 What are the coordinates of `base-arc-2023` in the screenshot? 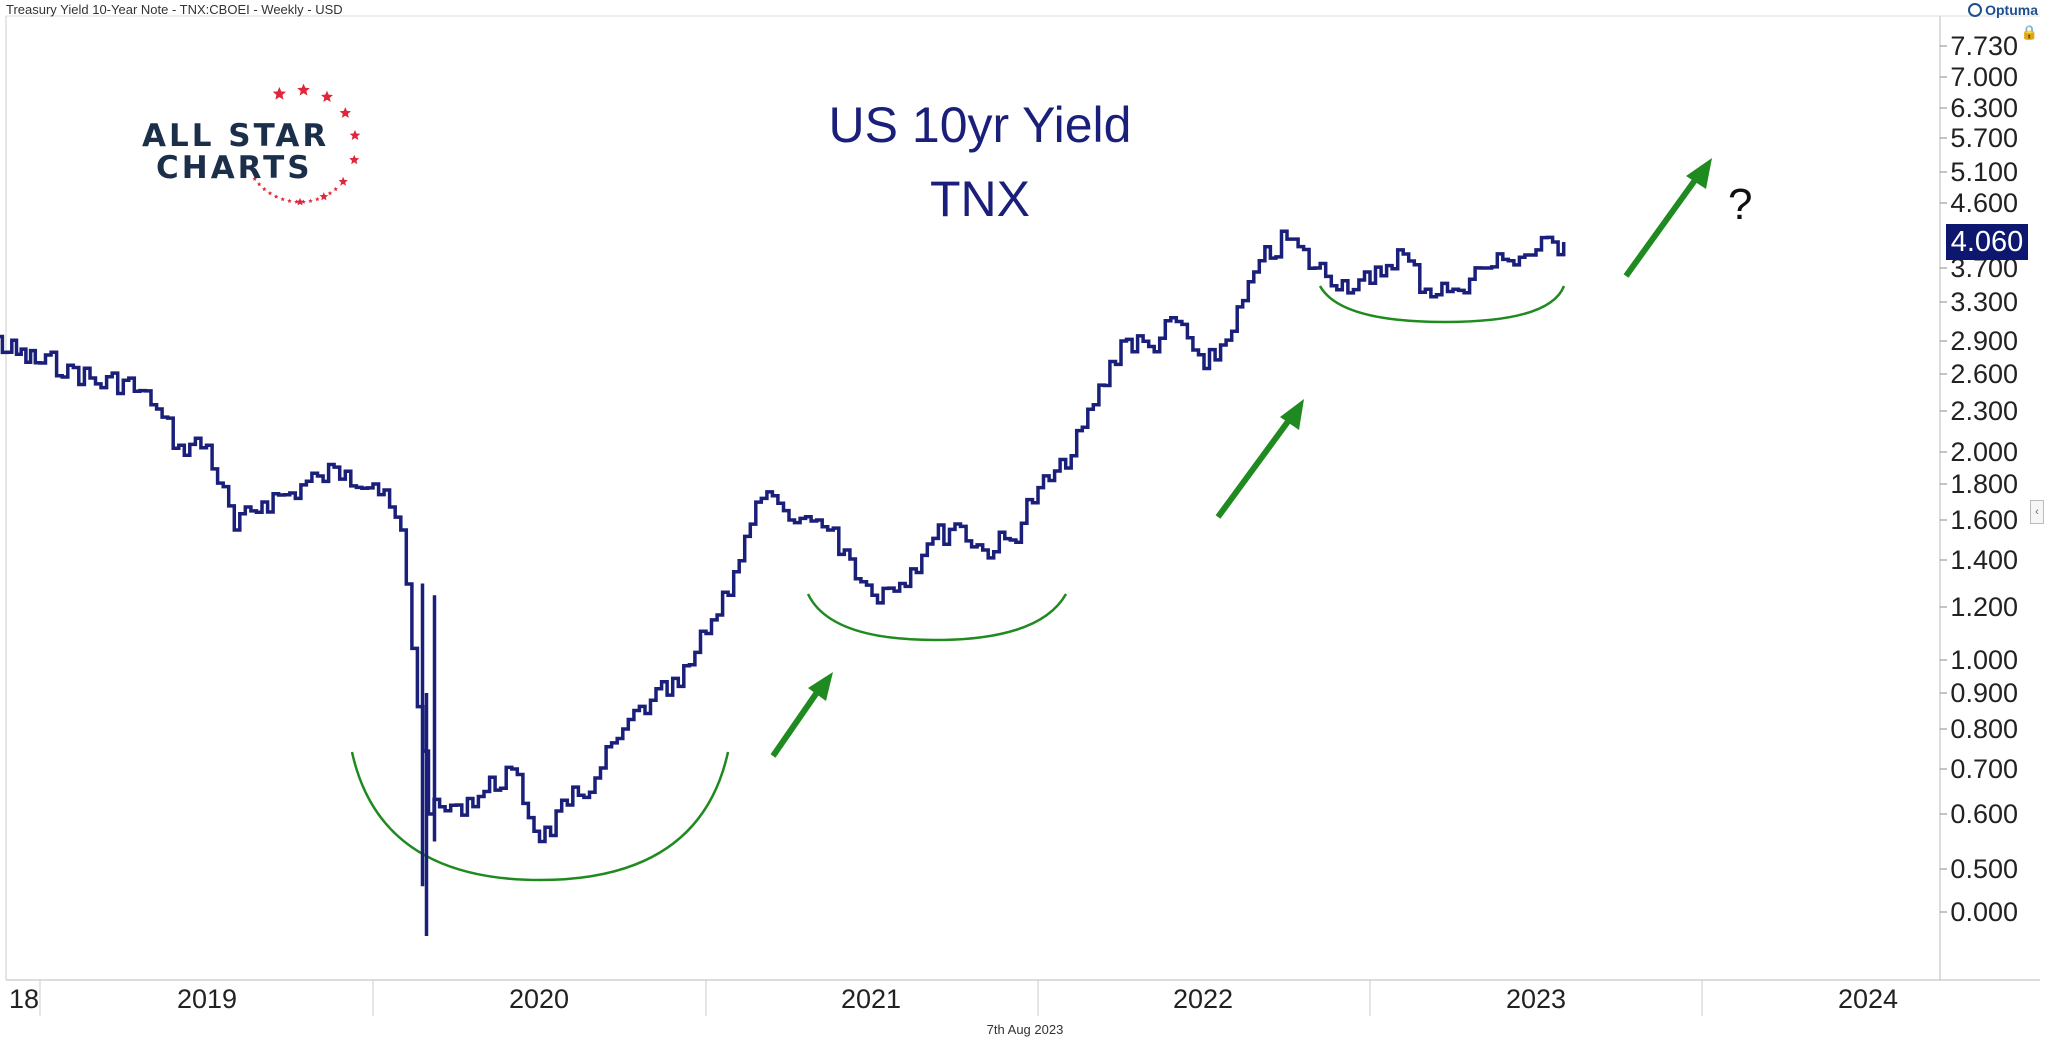 It's located at (1442, 304).